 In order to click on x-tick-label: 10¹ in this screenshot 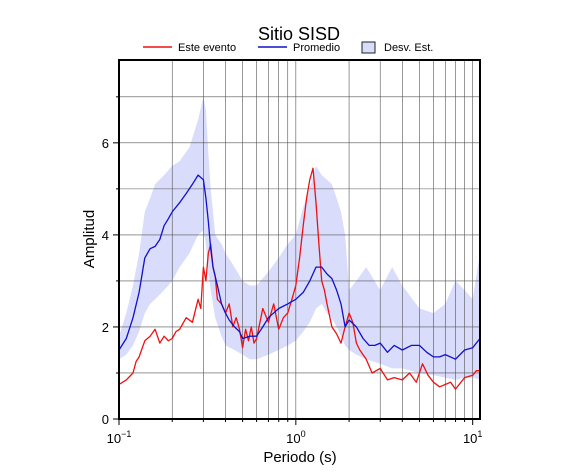, I will do `click(472, 437)`.